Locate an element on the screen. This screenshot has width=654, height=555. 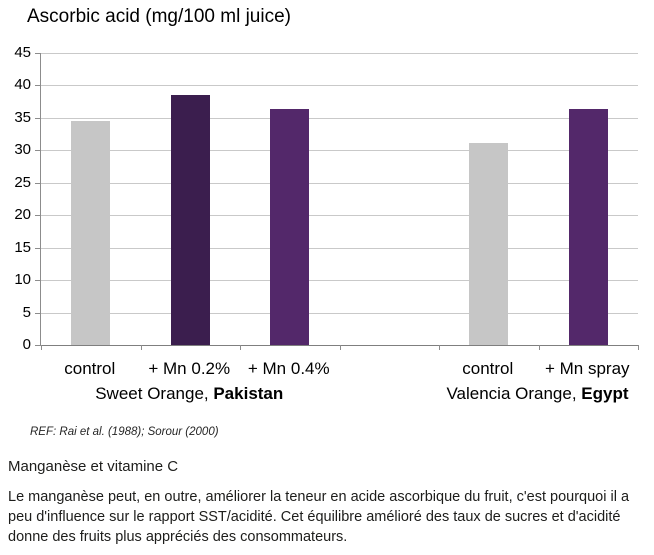
group-label-prefix: Sweet Orange, is located at coordinates (154, 393).